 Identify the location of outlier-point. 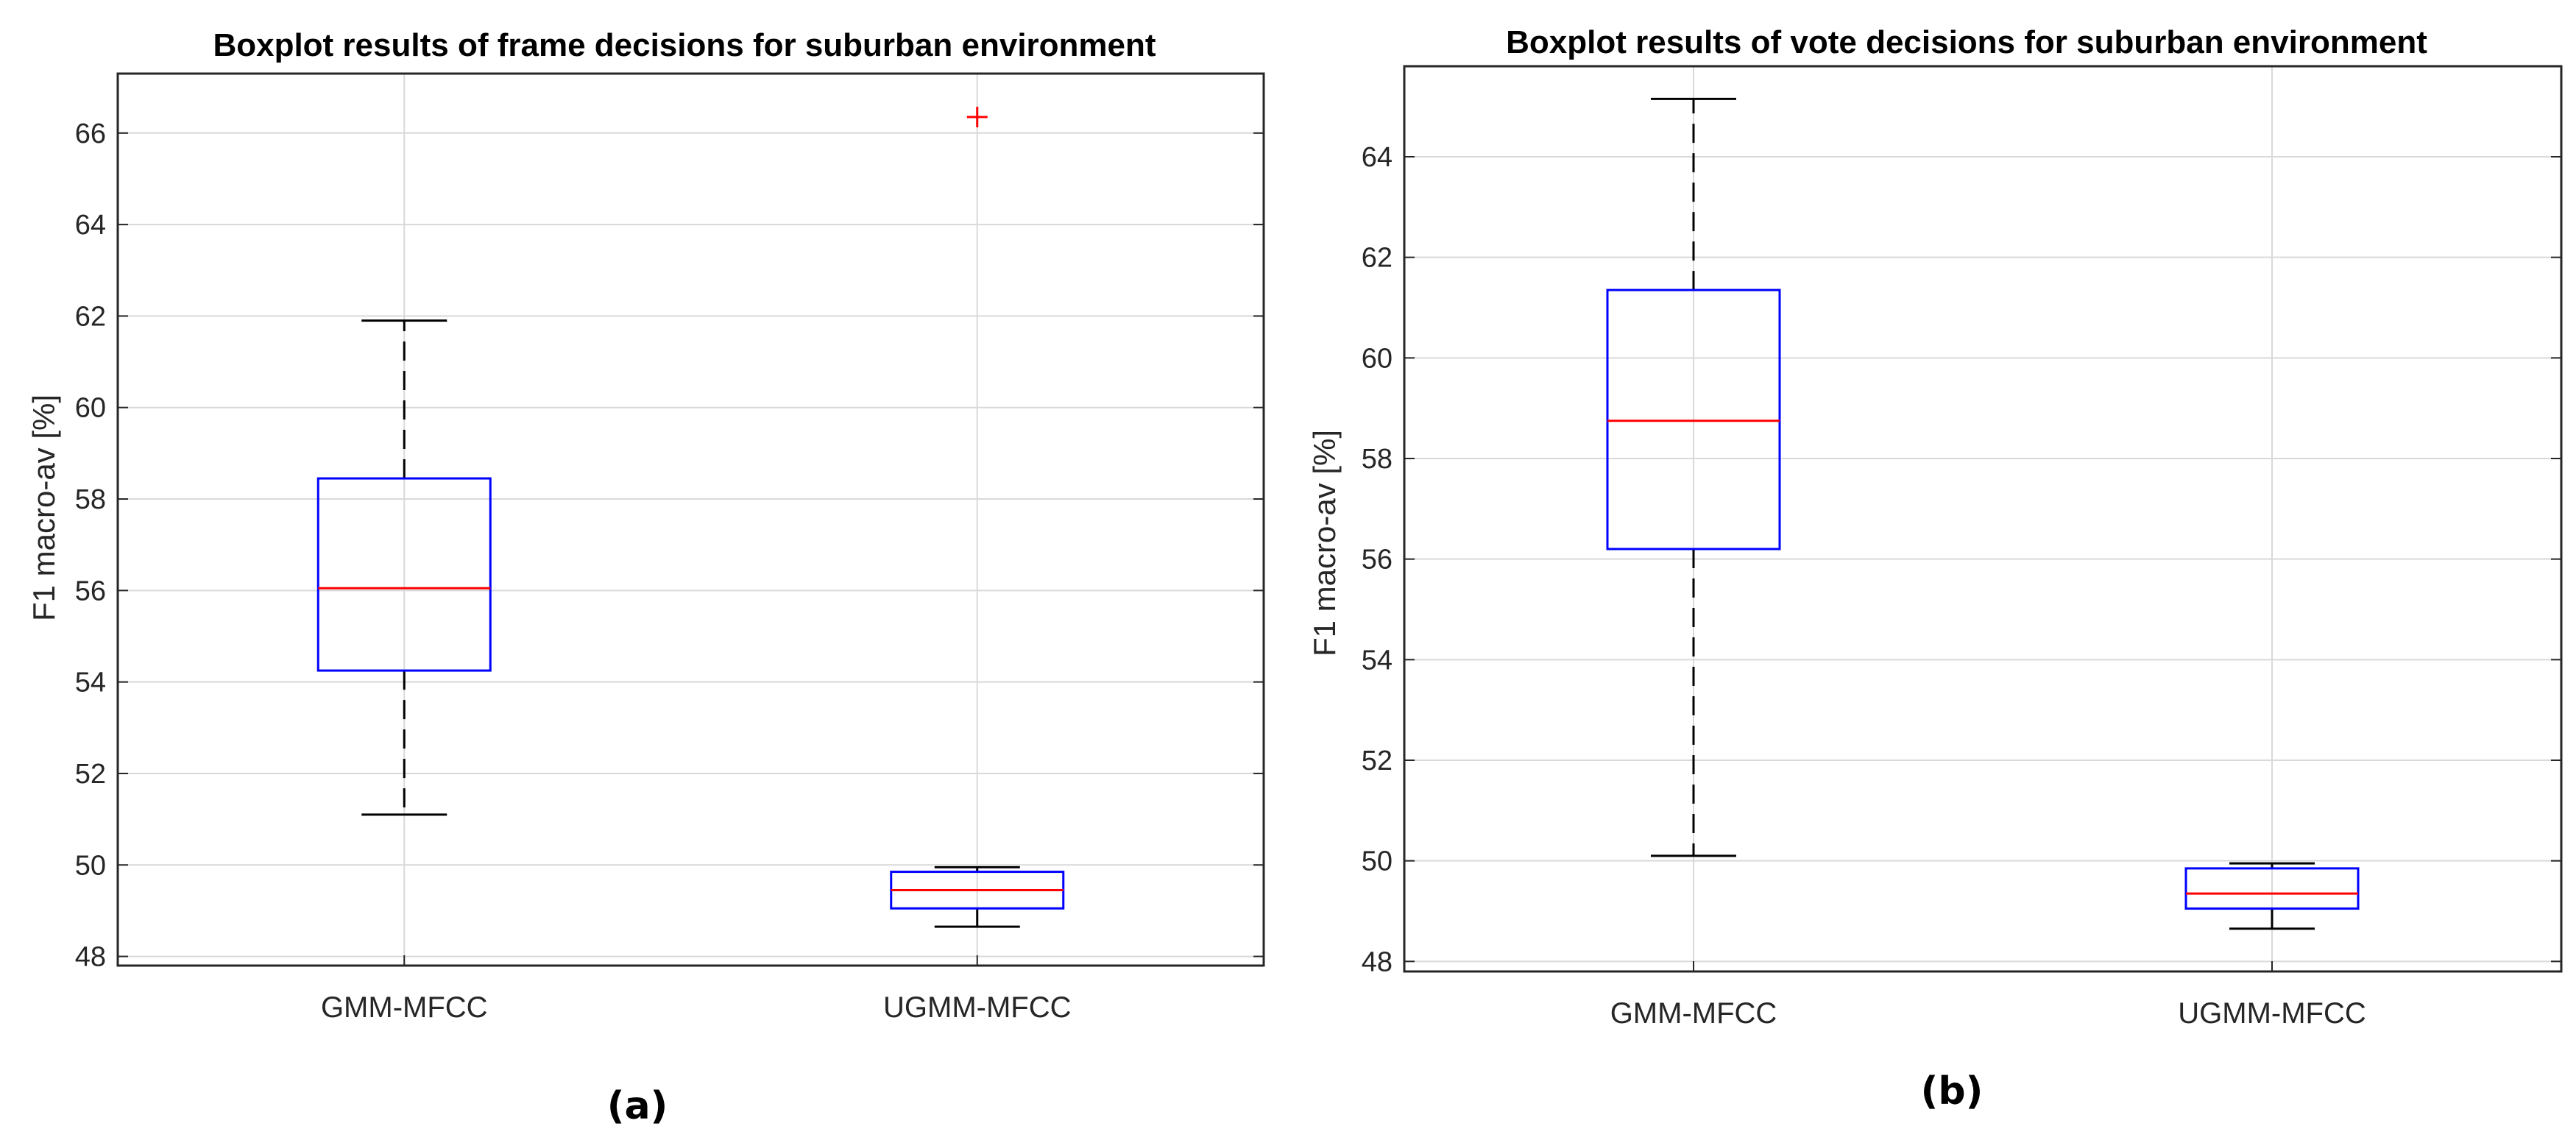
(977, 117).